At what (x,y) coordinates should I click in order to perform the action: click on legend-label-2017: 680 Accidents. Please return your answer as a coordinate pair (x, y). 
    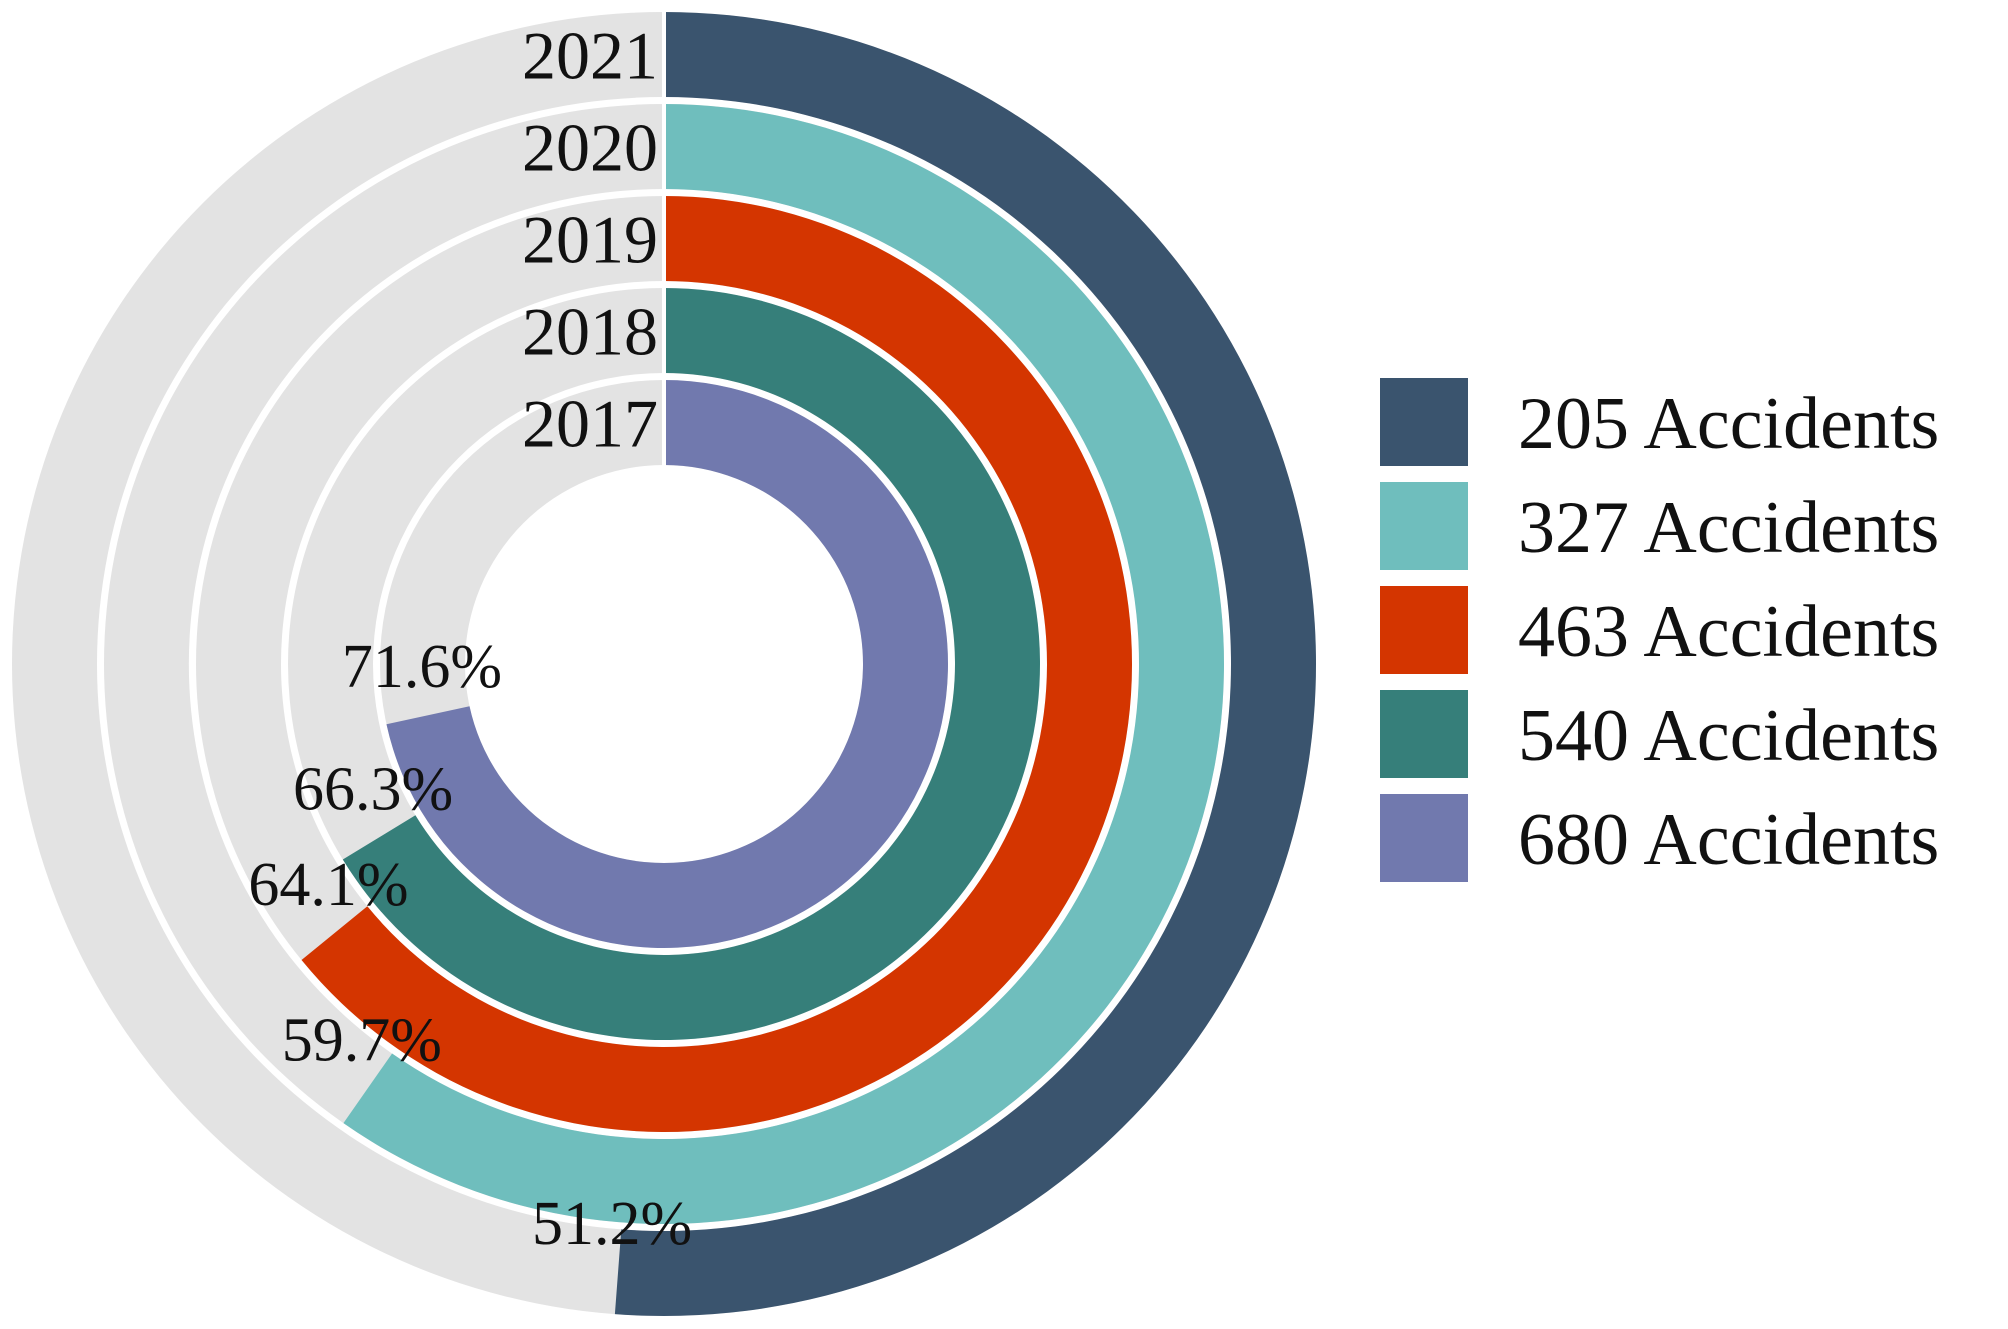
    Looking at the image, I should click on (1728, 840).